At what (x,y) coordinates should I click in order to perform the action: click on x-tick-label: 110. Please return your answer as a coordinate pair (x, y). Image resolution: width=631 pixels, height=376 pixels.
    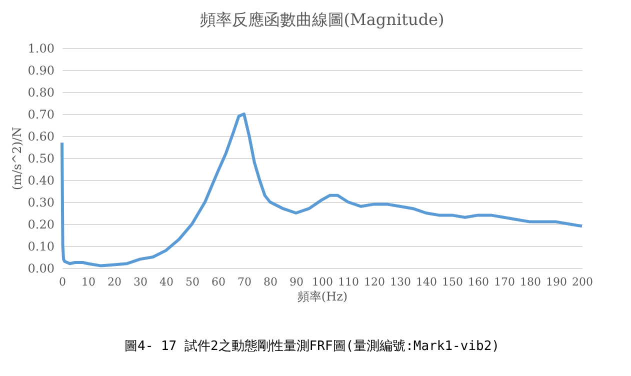
    Looking at the image, I should click on (348, 282).